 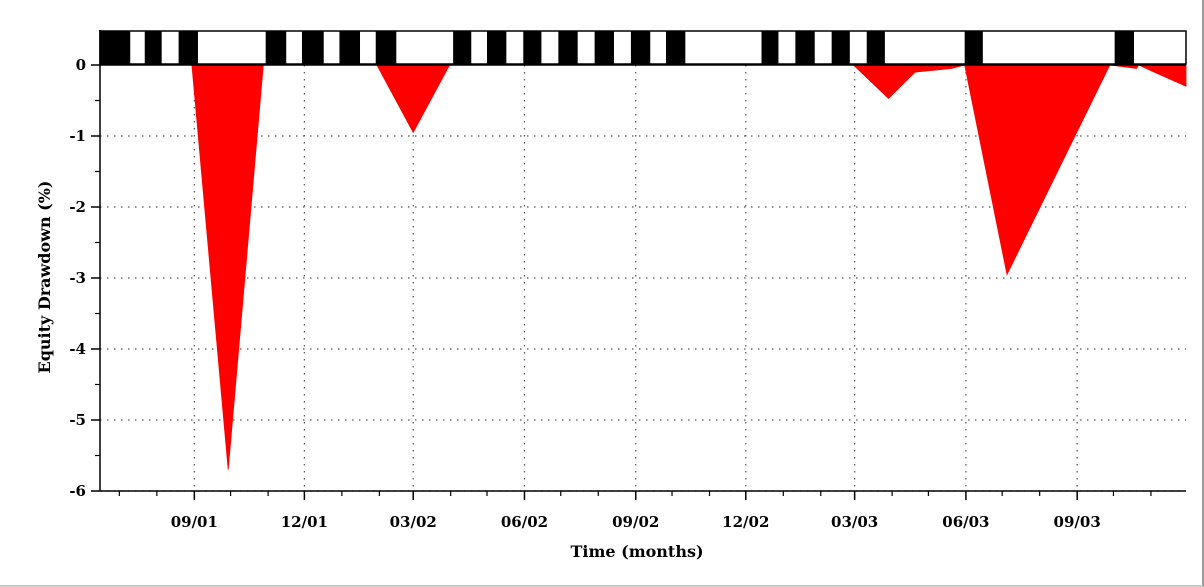 I want to click on regime-bar, so click(x=643, y=47).